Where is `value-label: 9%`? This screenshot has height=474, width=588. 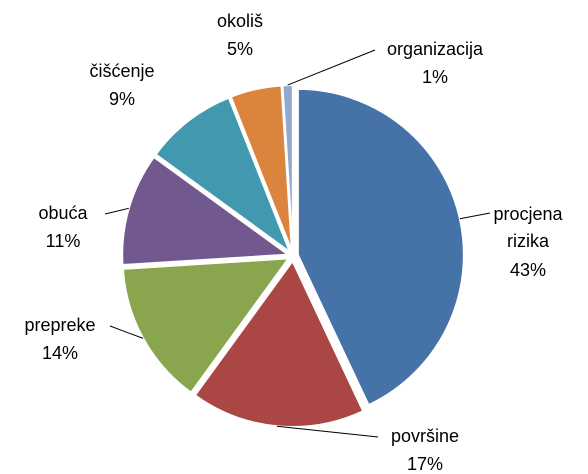 value-label: 9% is located at coordinates (122, 99).